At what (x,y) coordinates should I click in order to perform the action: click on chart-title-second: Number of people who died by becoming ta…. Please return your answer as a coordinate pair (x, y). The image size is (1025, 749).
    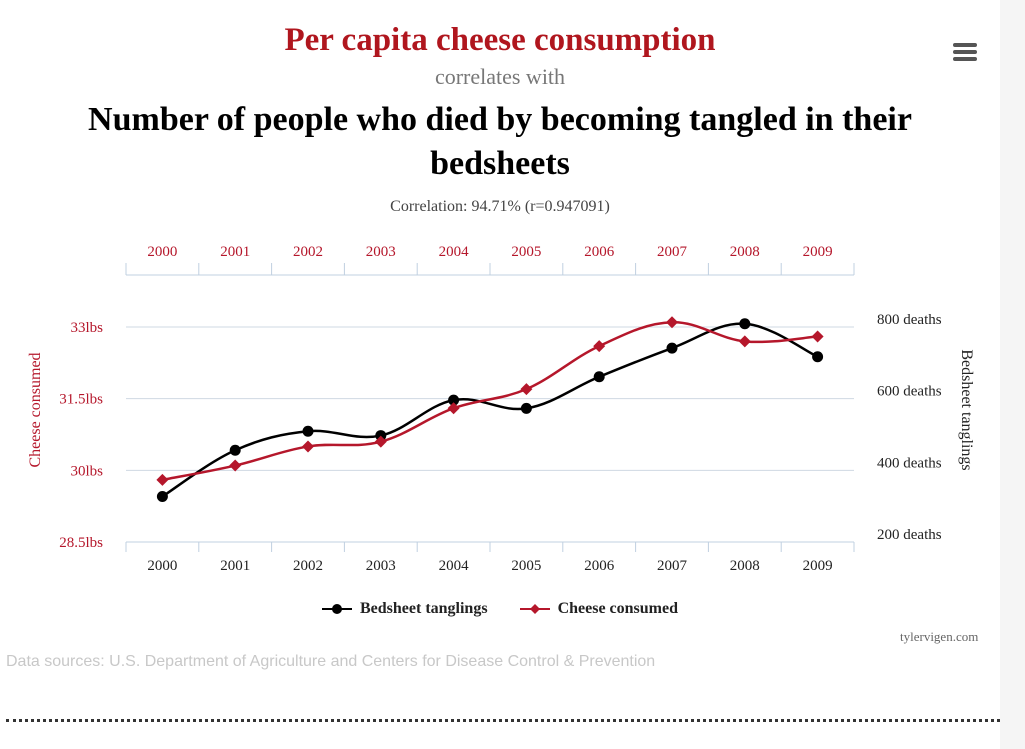
    Looking at the image, I should click on (500, 141).